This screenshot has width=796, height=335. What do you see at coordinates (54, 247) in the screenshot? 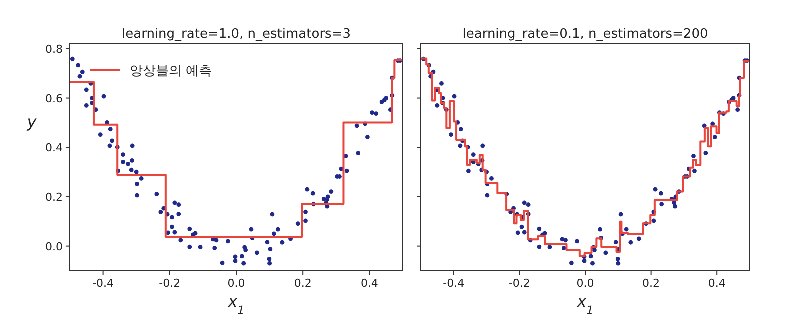
I see `y-tick-label: 0.0` at bounding box center [54, 247].